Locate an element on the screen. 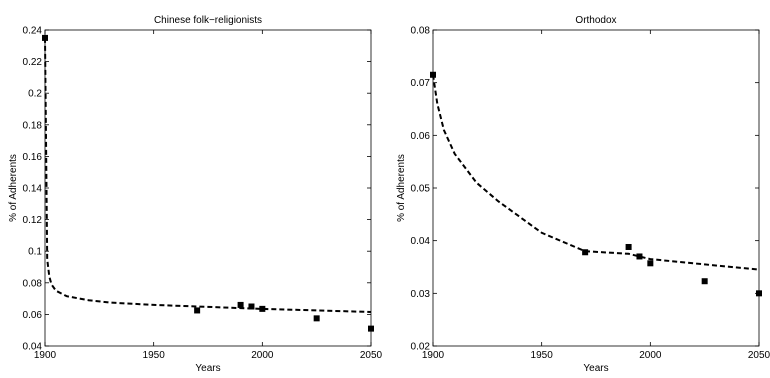 This screenshot has height=378, width=770. left-y-axis-label: % of Adherents is located at coordinates (13, 188).